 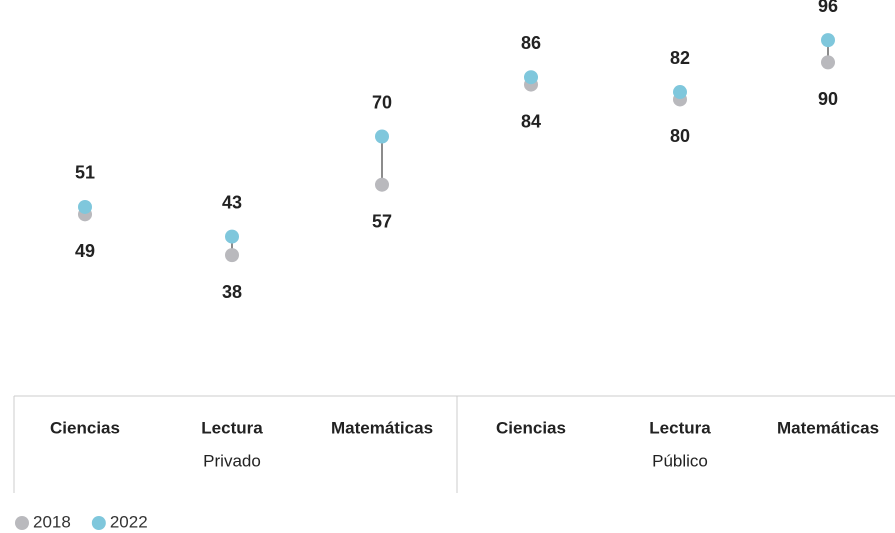 I want to click on data-label: 70, so click(x=382, y=102).